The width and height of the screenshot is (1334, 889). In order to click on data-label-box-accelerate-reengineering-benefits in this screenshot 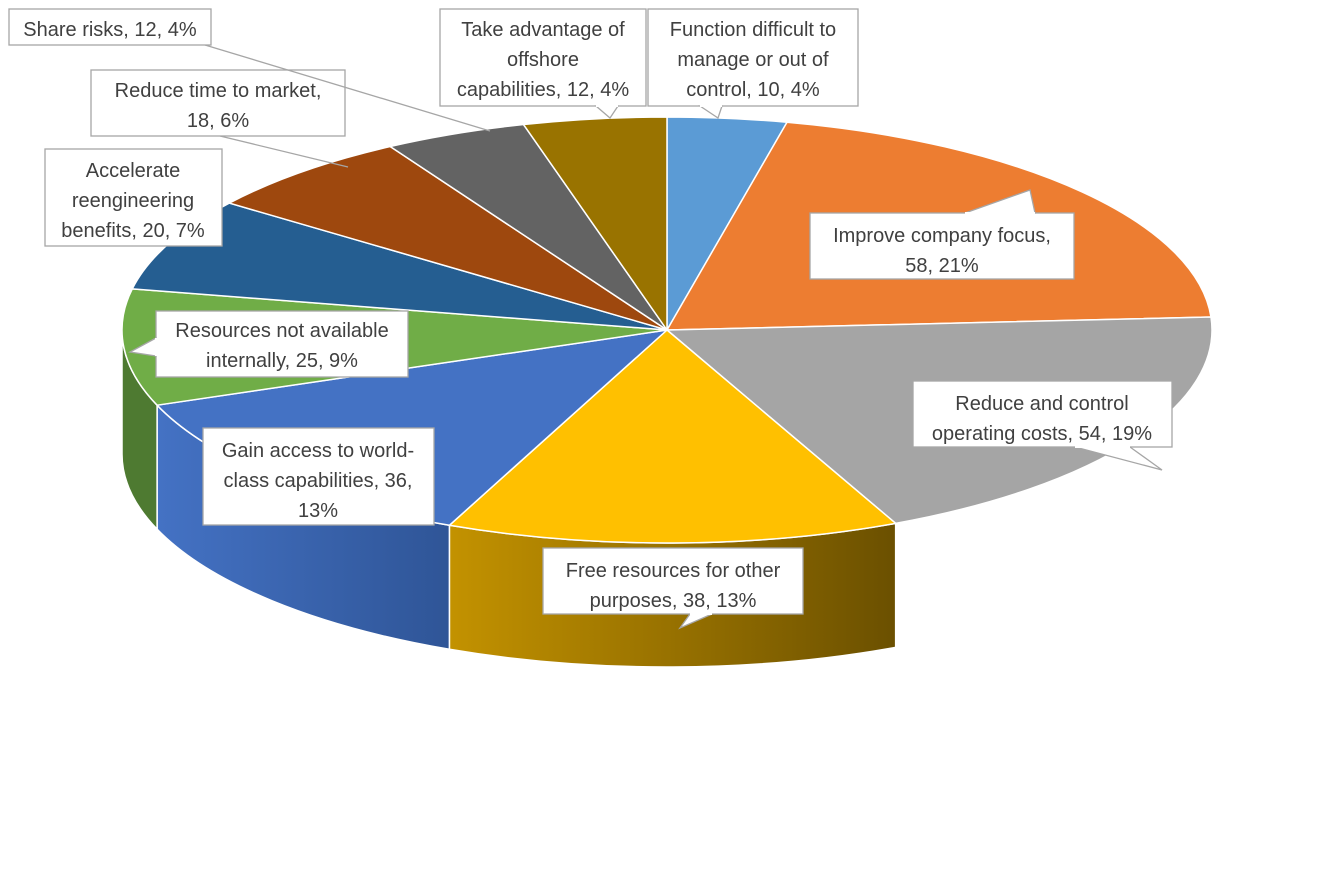, I will do `click(133, 197)`.